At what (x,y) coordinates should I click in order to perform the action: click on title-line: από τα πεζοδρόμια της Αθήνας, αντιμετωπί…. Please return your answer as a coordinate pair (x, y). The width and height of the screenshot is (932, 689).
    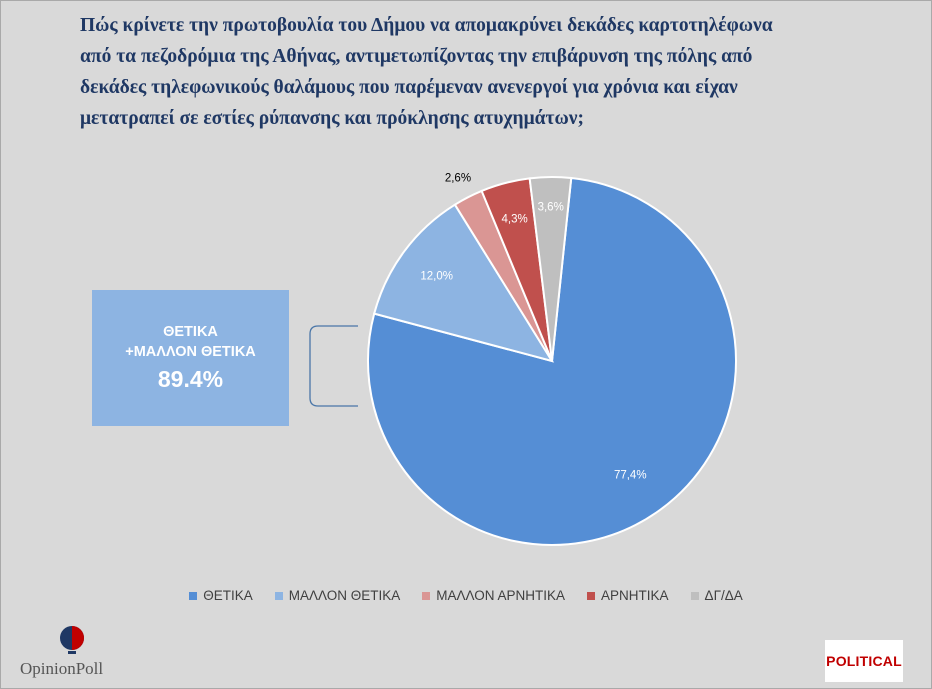
    Looking at the image, I should click on (416, 56).